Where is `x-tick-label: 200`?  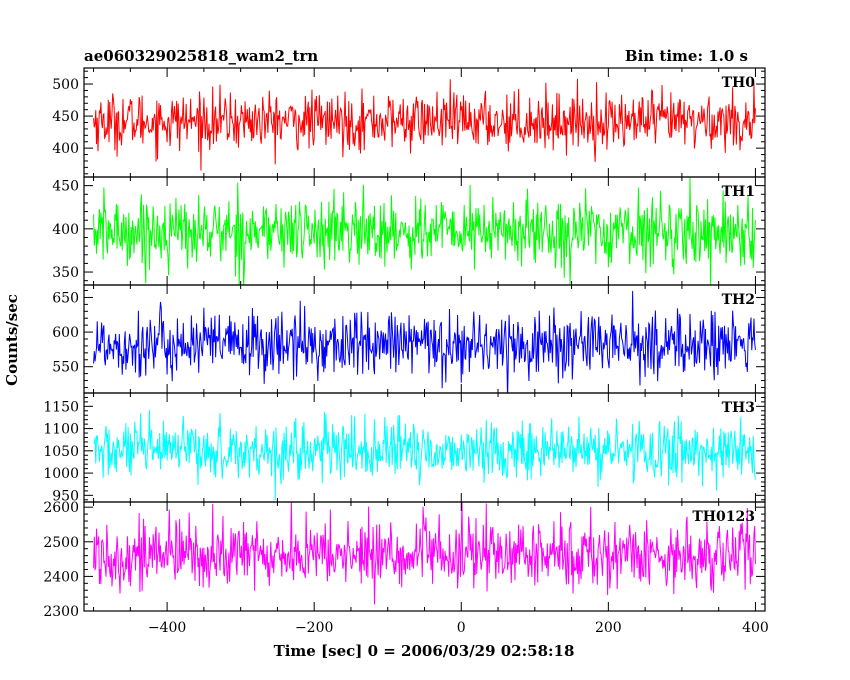 x-tick-label: 200 is located at coordinates (608, 628).